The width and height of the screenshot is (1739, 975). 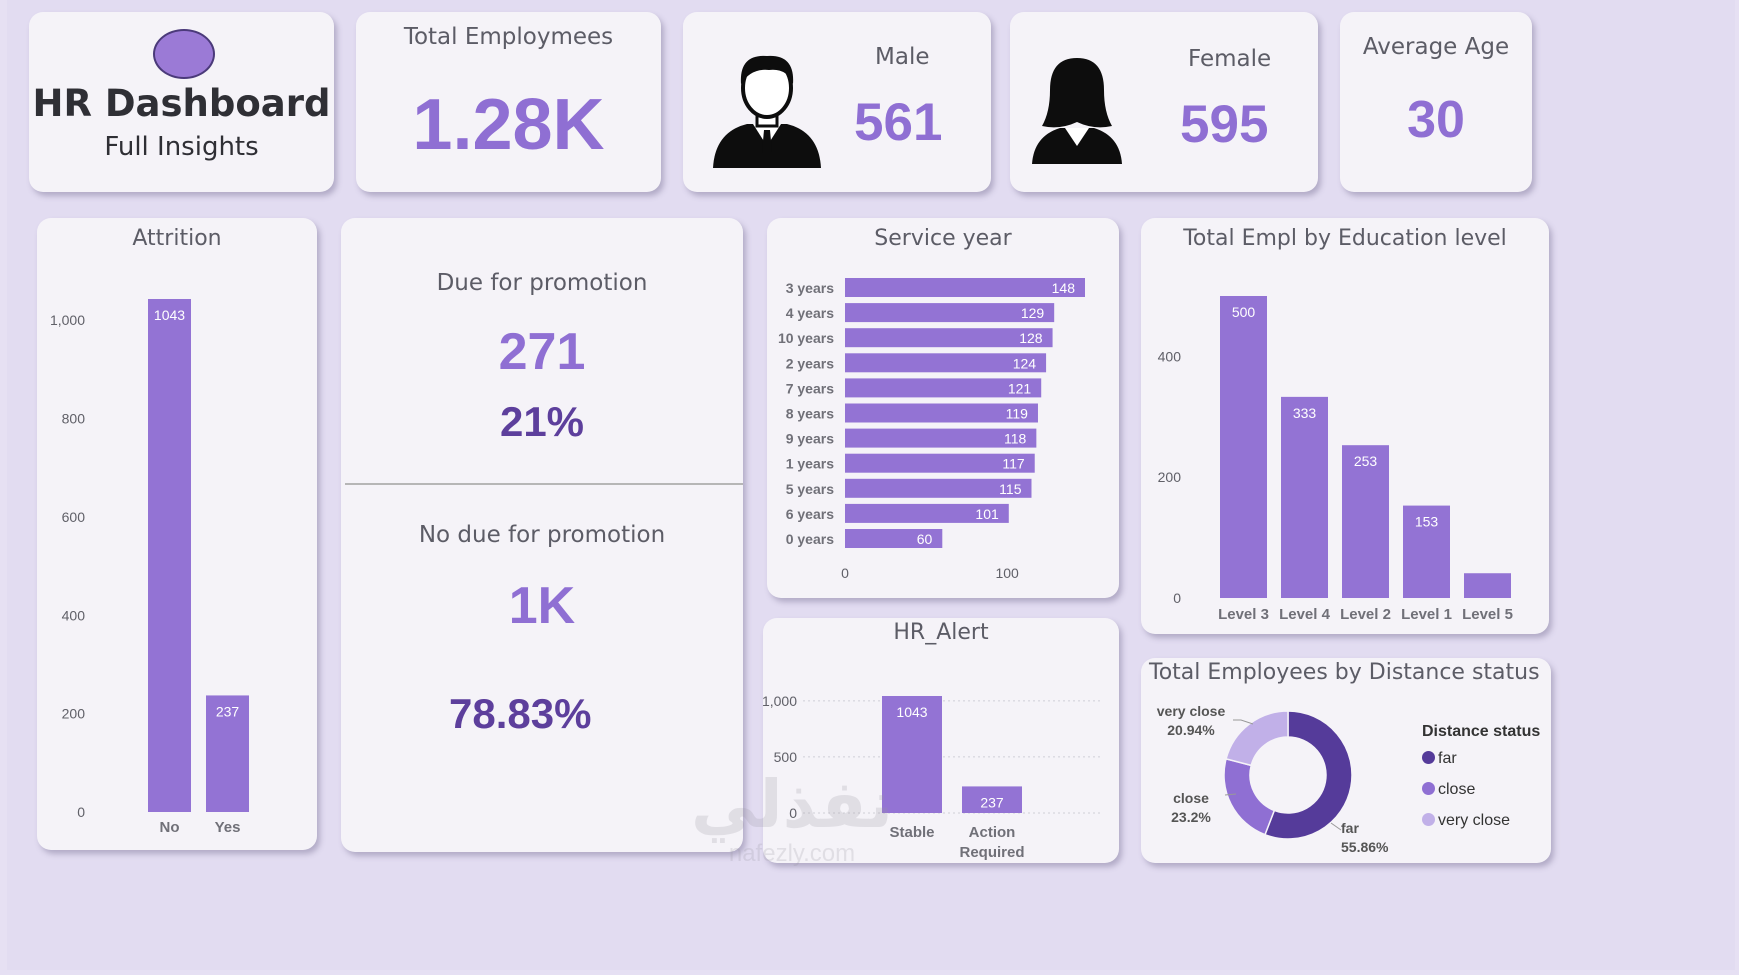 I want to click on distance-legend: Distance status far close very close, so click(x=1481, y=778).